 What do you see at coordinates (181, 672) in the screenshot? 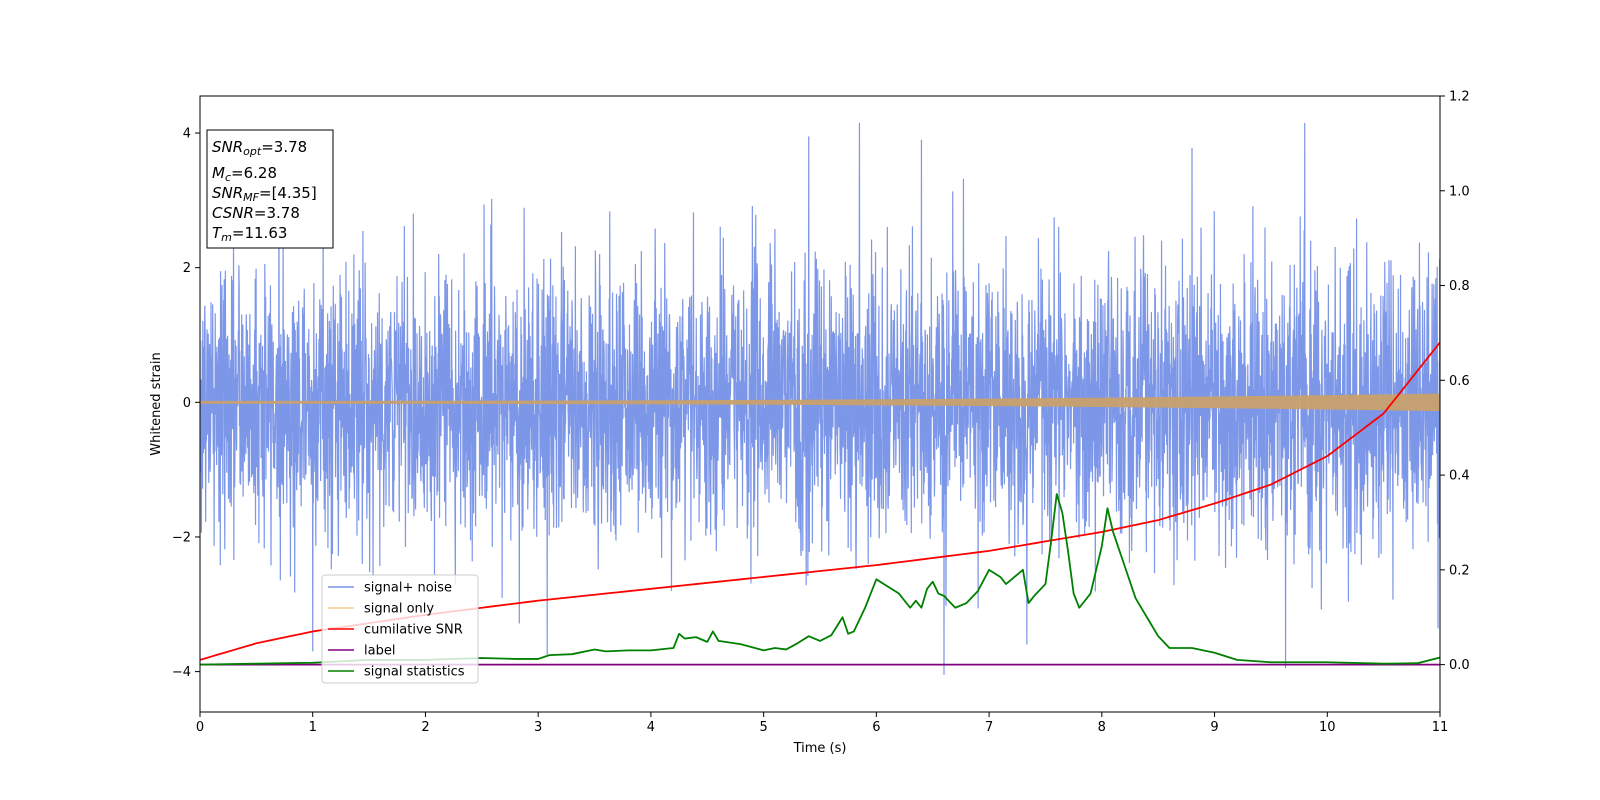
I see `y-left-tick-label: −4` at bounding box center [181, 672].